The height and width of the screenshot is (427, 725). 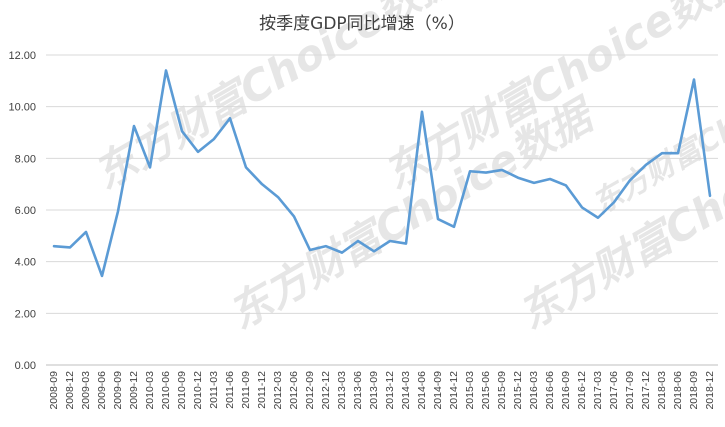 I want to click on x-tick-label: 2014-09, so click(x=438, y=390).